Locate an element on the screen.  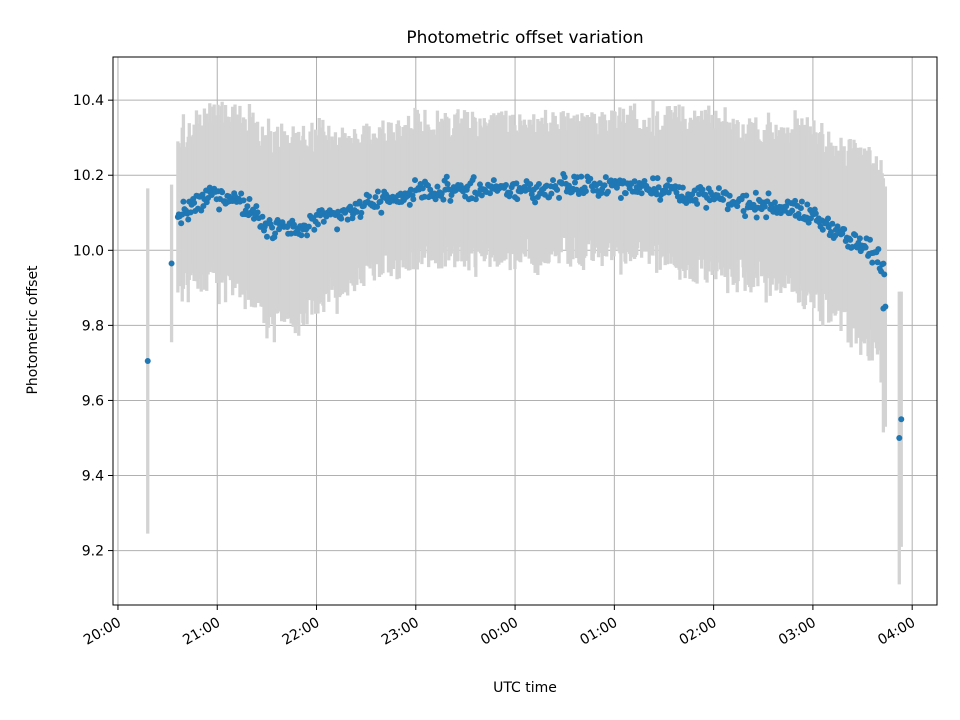
y-tick-label: 9.2 is located at coordinates (93, 552).